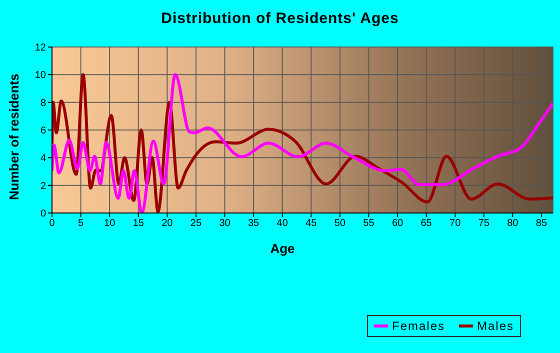 This screenshot has height=353, width=560. What do you see at coordinates (40, 76) in the screenshot?
I see `y-tick-label: 10` at bounding box center [40, 76].